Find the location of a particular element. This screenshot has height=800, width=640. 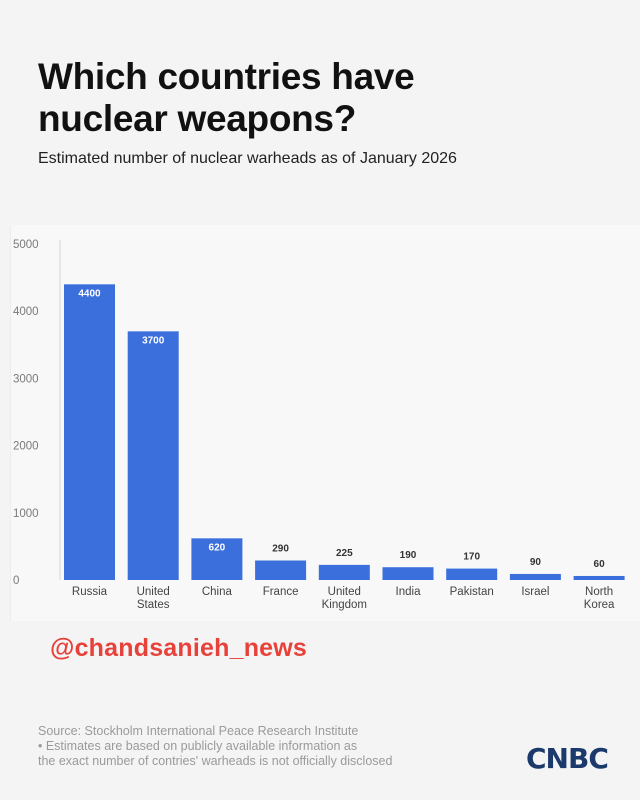

data-label: 3700 is located at coordinates (153, 340).